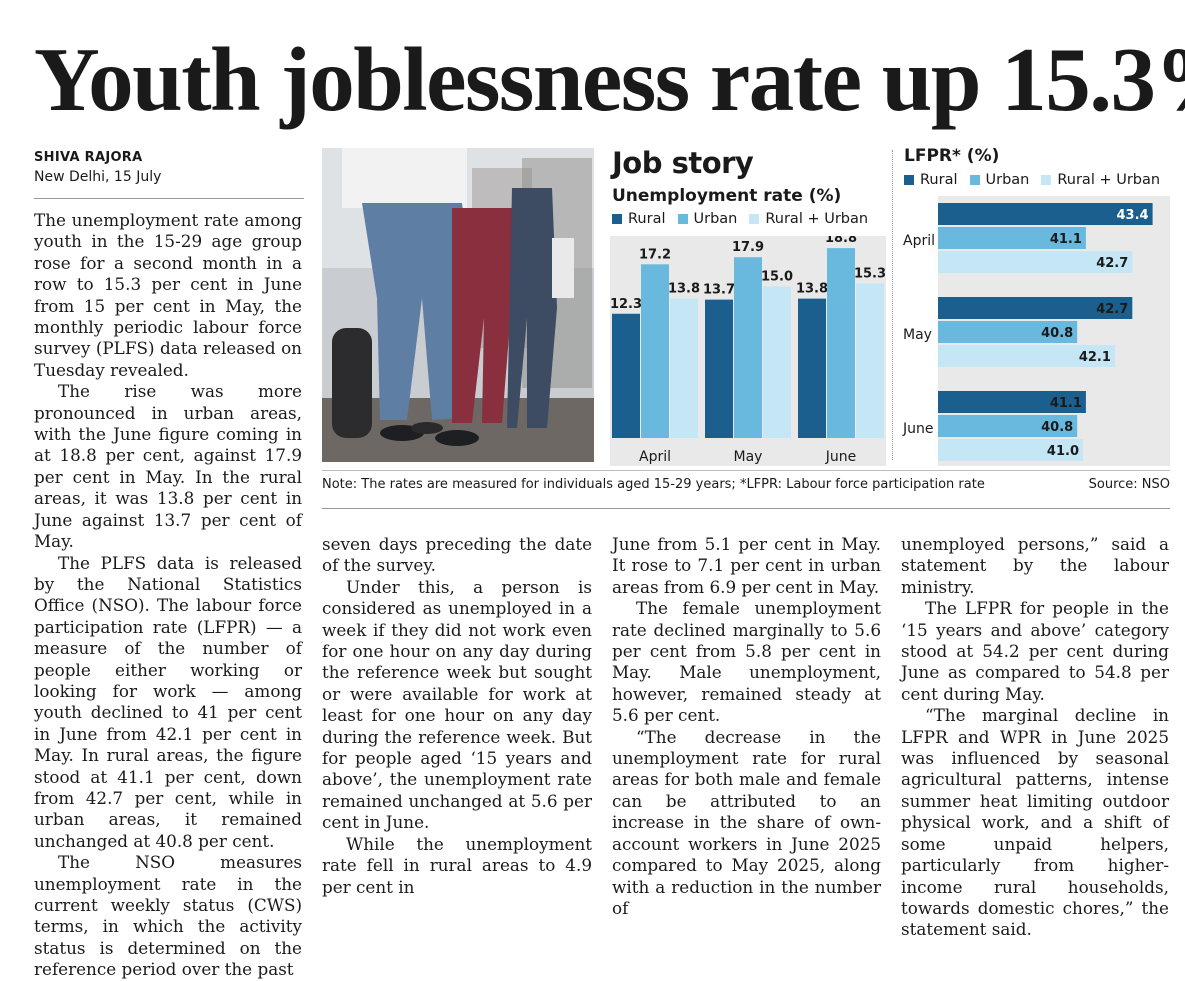  I want to click on author-name: SHIVA RAJORA, so click(88, 157).